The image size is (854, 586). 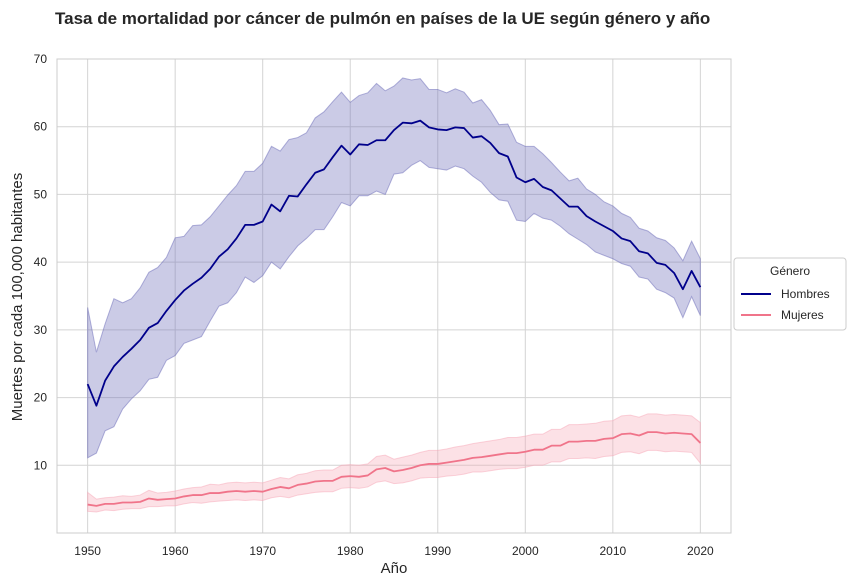 I want to click on y-tick-label: 70, so click(x=41, y=59).